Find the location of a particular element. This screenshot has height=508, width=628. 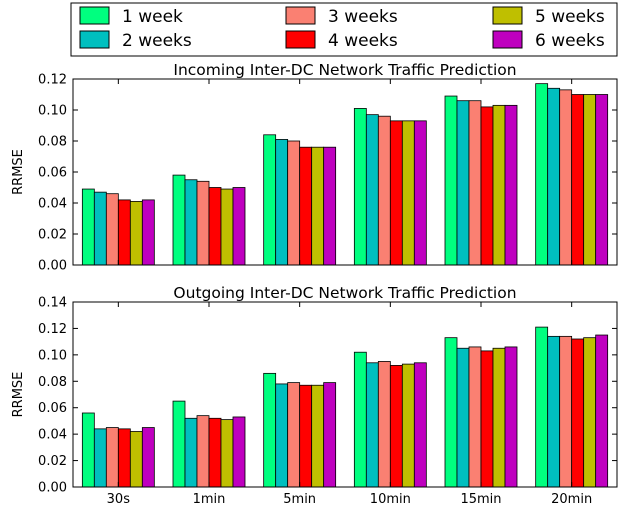

x-tick-label: 10min is located at coordinates (390, 499).